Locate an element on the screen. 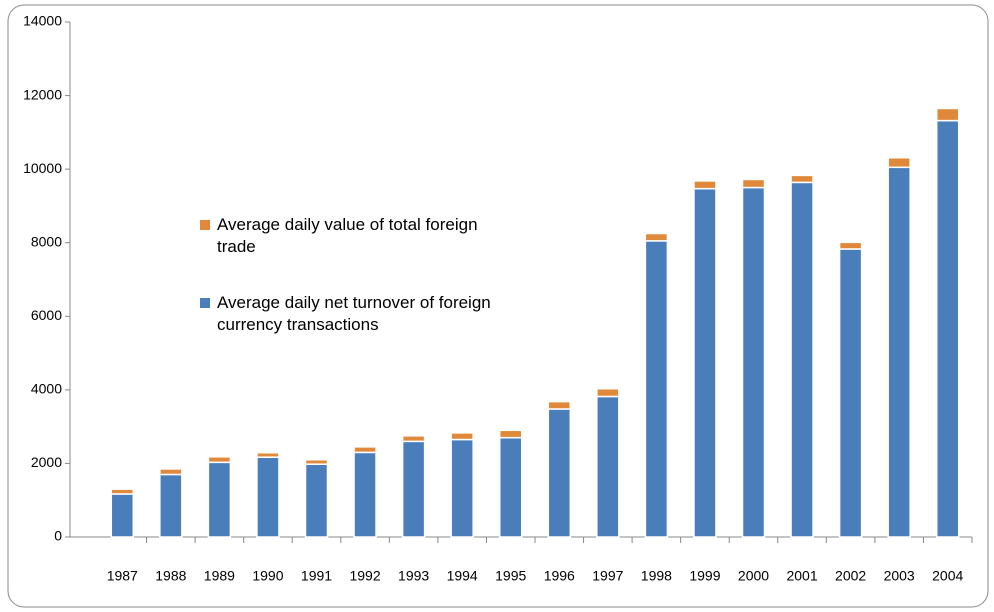 This screenshot has width=994, height=612. x-tick-label: 2002 is located at coordinates (850, 576).